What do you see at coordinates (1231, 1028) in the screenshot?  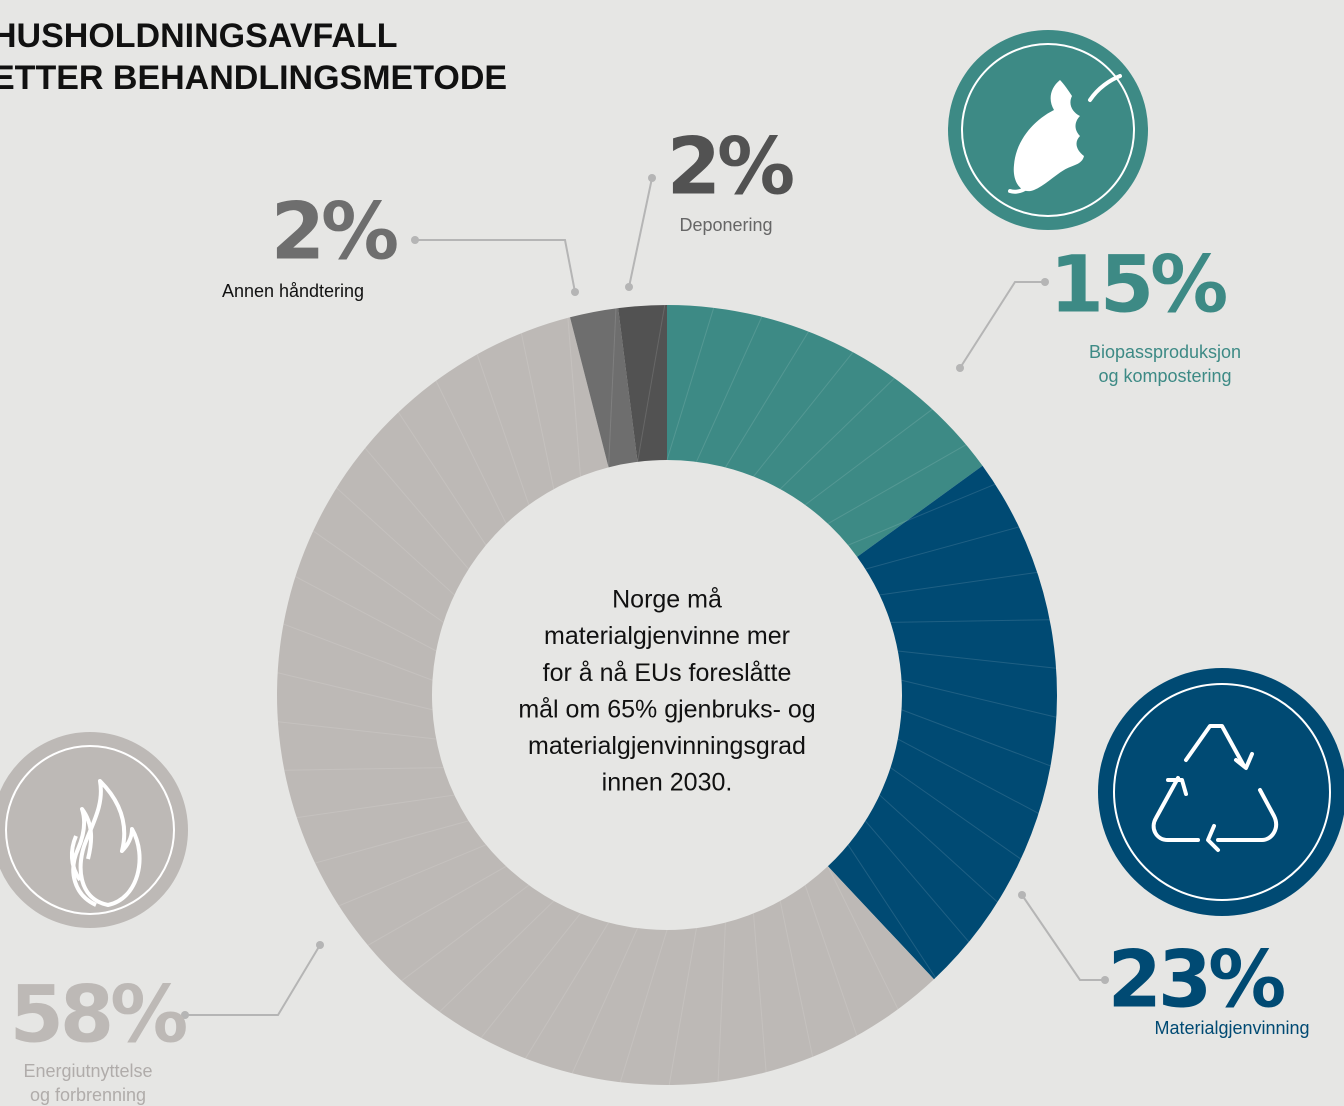 I see `category-label: Materialgjenvinning` at bounding box center [1231, 1028].